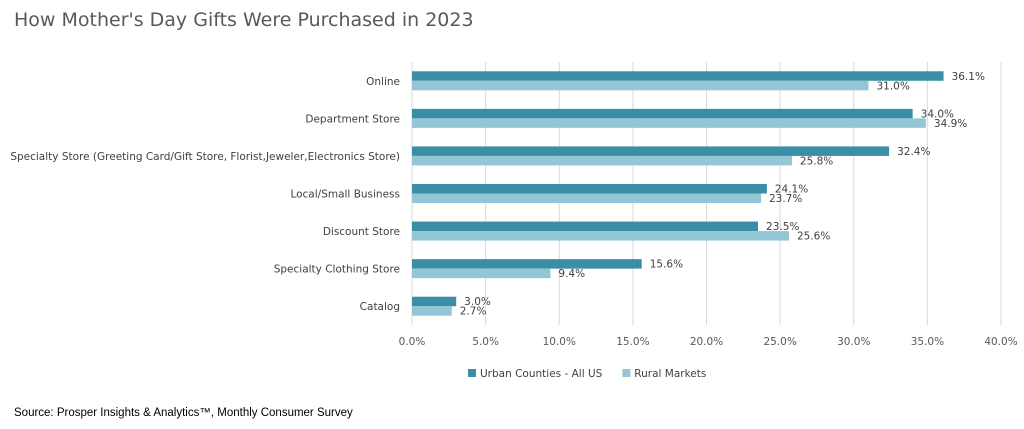 The image size is (1024, 429). Describe the element at coordinates (485, 342) in the screenshot. I see `x-tick-label: 5.0%` at that location.